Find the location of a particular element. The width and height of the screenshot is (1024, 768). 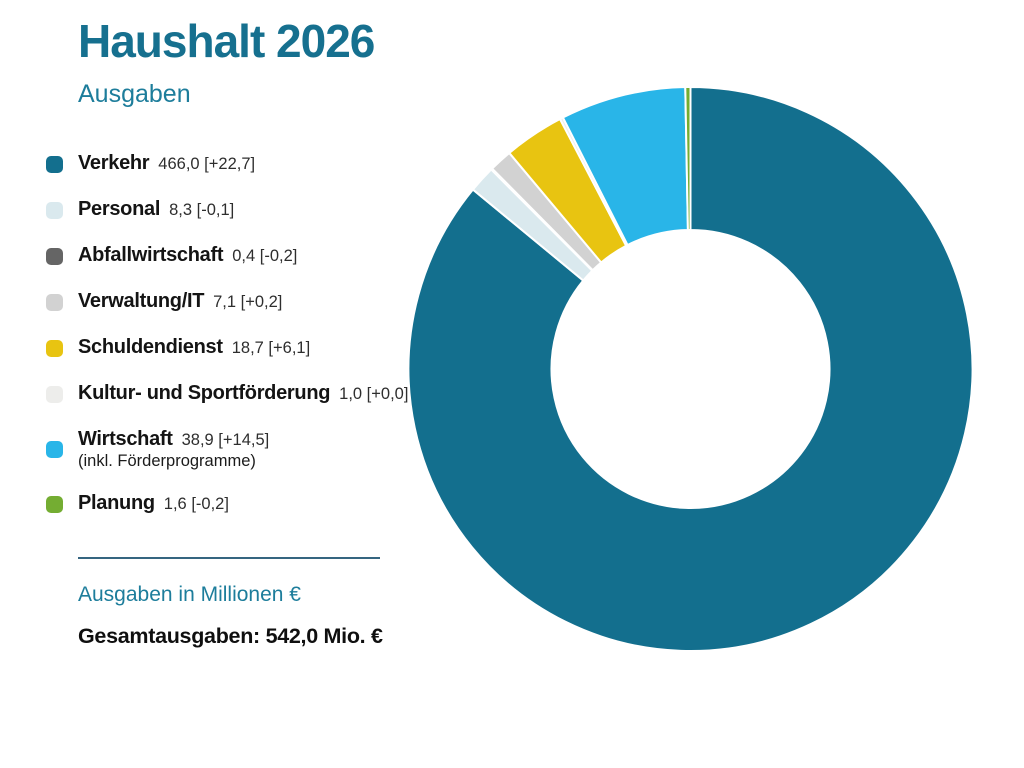

legend-label: Kultur- und Sportförderung is located at coordinates (204, 393).